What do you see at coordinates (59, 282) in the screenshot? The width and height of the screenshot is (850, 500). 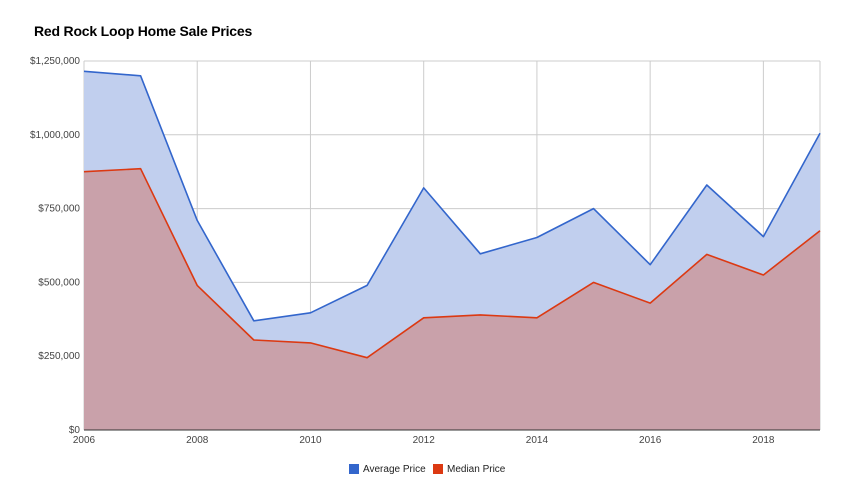 I see `y-tick-label: $500,000` at bounding box center [59, 282].